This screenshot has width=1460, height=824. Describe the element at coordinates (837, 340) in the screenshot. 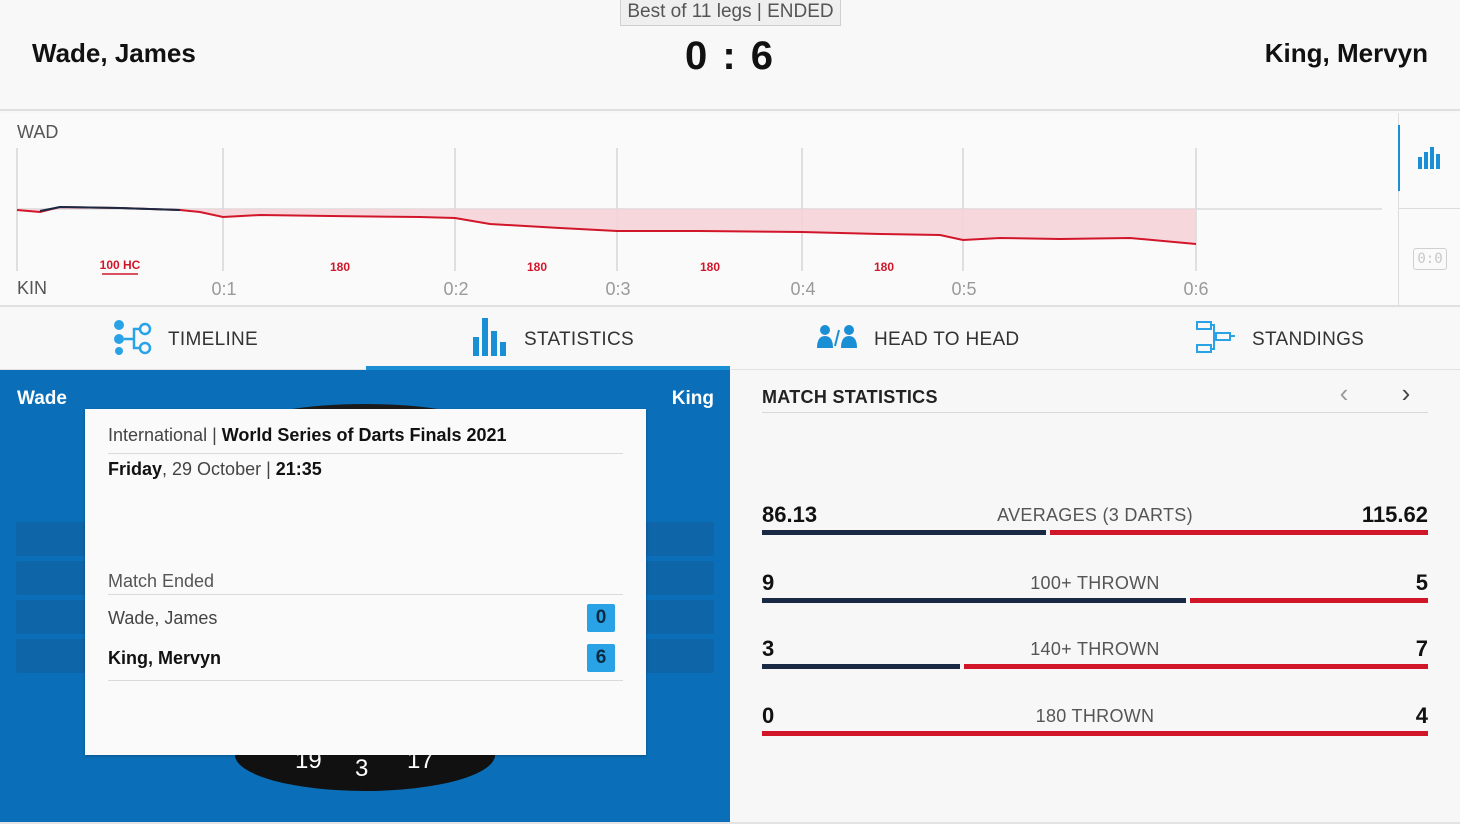

I see `head-to-head-icon` at that location.